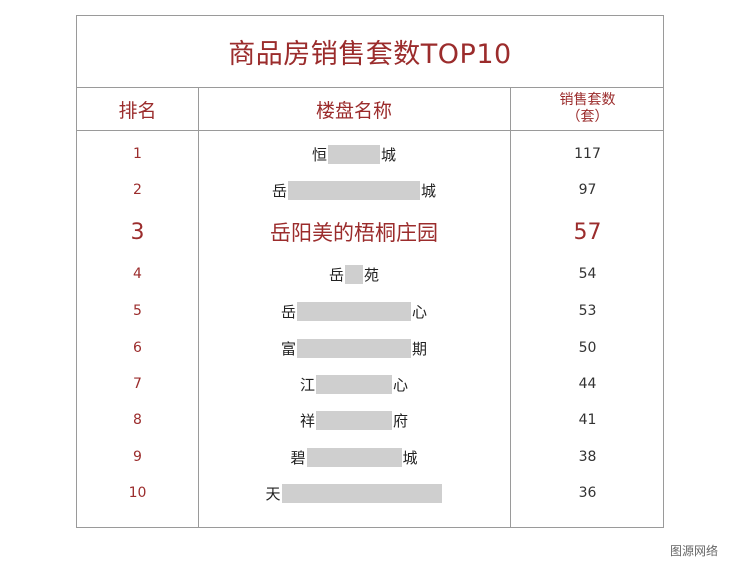  What do you see at coordinates (587, 348) in the screenshot?
I see `count-cell: 50` at bounding box center [587, 348].